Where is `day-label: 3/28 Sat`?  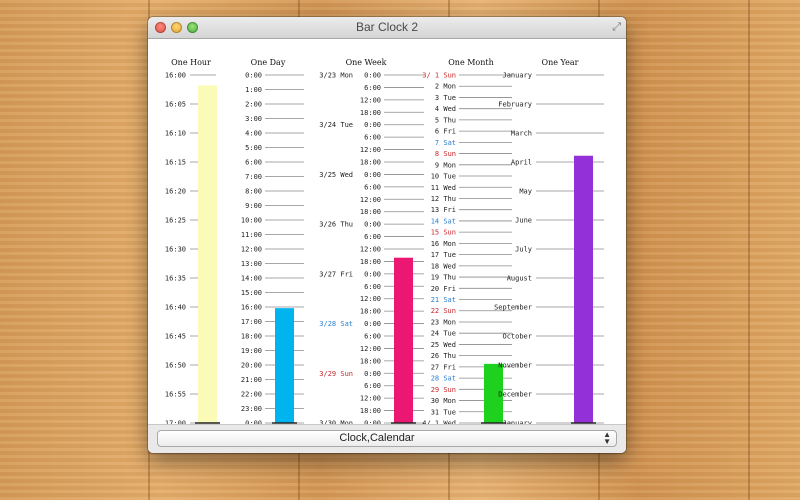
day-label: 3/28 Sat is located at coordinates (336, 324).